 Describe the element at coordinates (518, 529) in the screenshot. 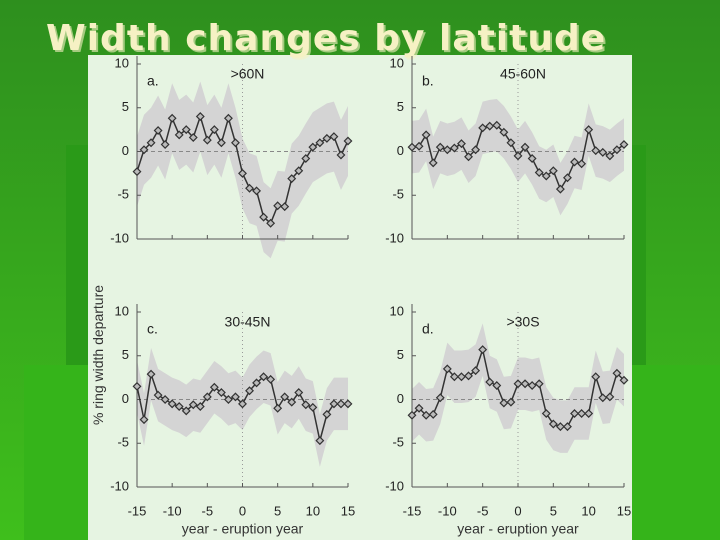

I see `x-axis-label: year - eruption year` at that location.